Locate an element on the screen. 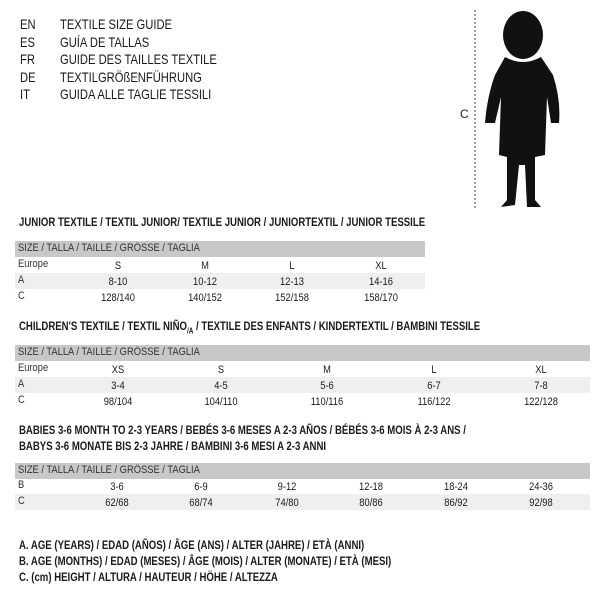 The image size is (600, 600). language-code: FR is located at coordinates (27, 59).